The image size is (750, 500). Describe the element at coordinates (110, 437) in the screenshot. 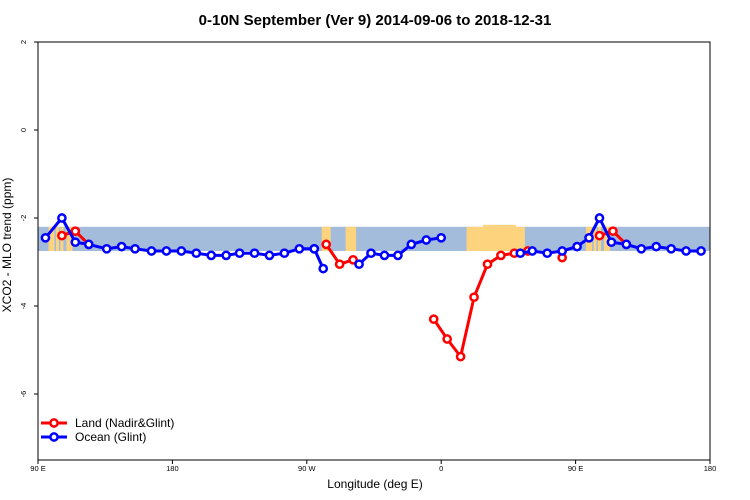

I see `legend-label: Ocean (Glint)` at that location.